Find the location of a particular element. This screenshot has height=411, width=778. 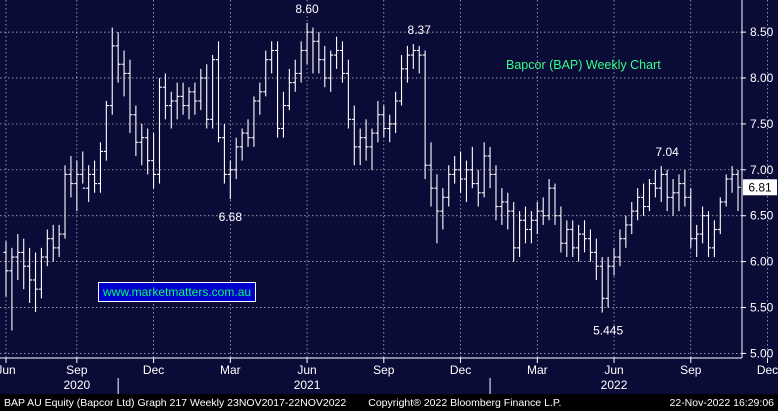

x-tick-label: Sep is located at coordinates (384, 370).